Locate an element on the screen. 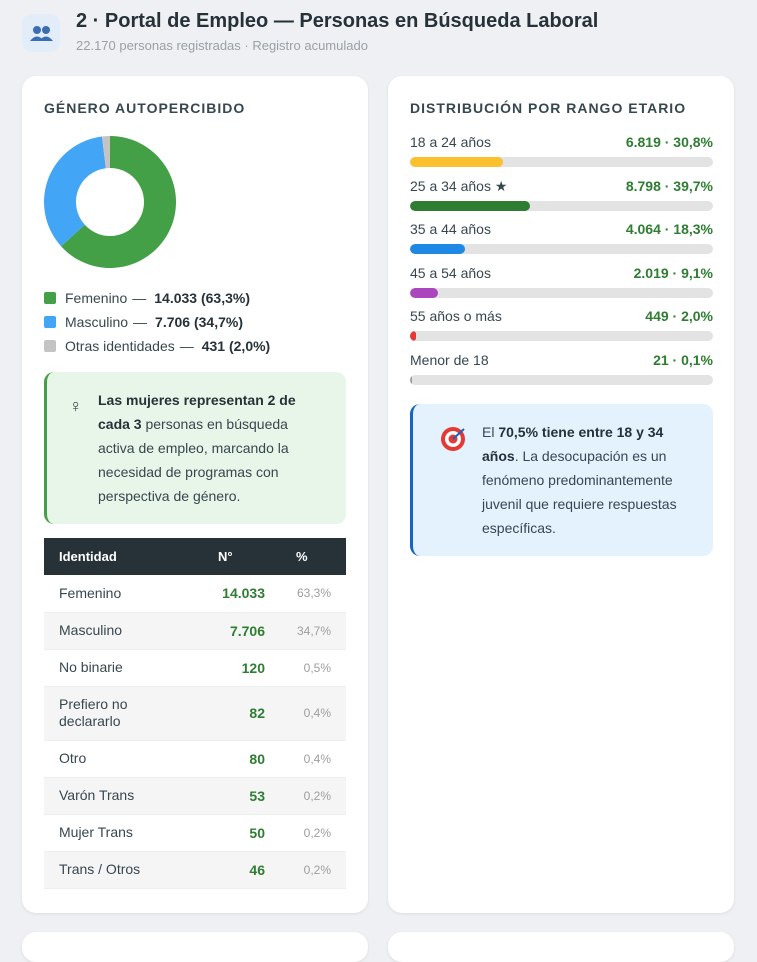 The width and height of the screenshot is (757, 962). cell-count: 82 is located at coordinates (257, 713).